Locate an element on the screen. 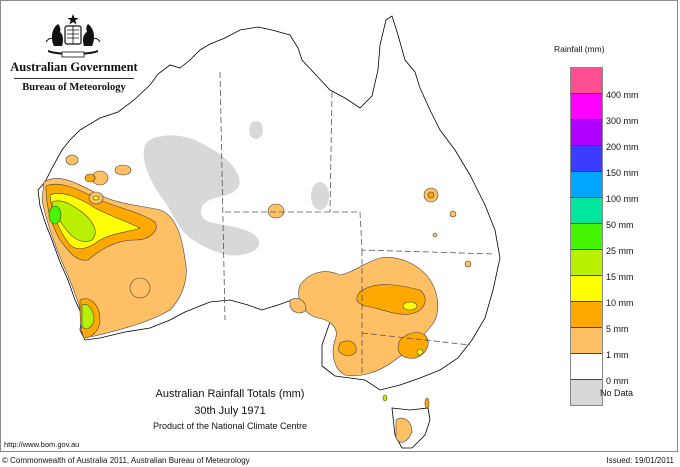 Image resolution: width=680 pixels, height=467 pixels. coat-of-arms-icon is located at coordinates (73, 36).